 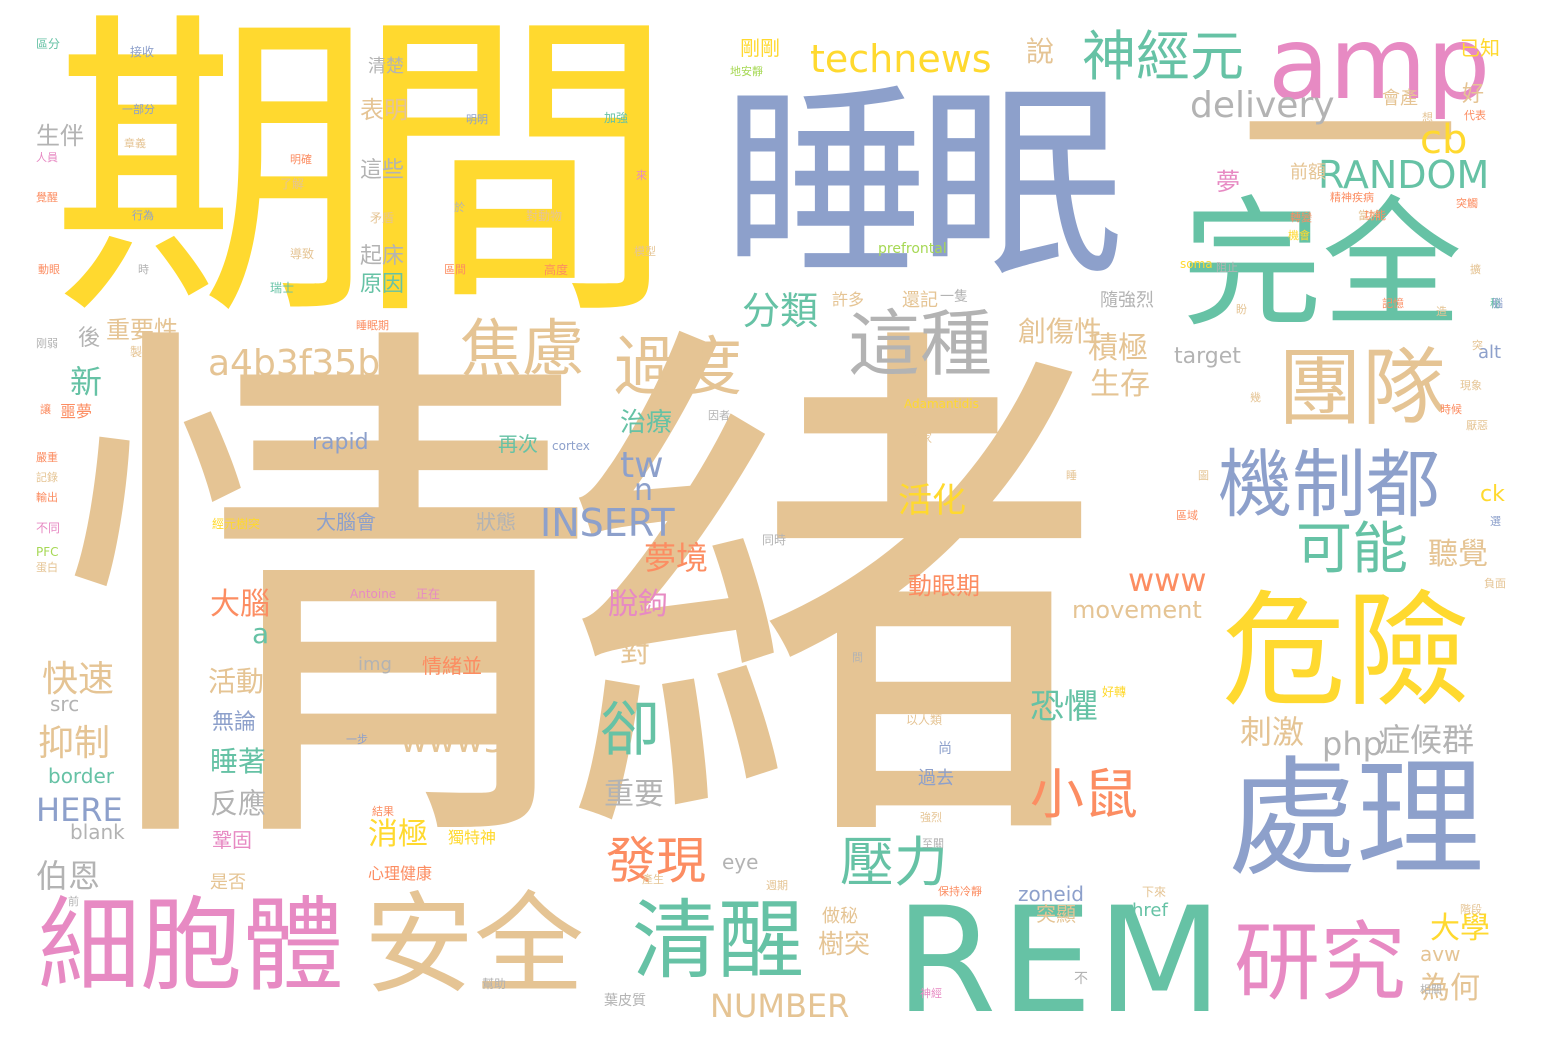 What do you see at coordinates (656, 861) in the screenshot?
I see `word: 發現` at bounding box center [656, 861].